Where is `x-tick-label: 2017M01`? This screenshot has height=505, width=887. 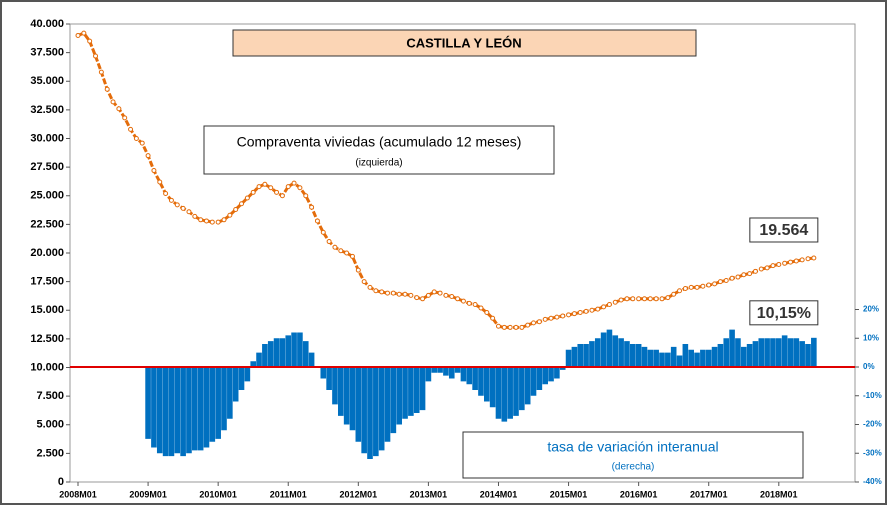 x-tick-label: 2017M01 is located at coordinates (709, 494).